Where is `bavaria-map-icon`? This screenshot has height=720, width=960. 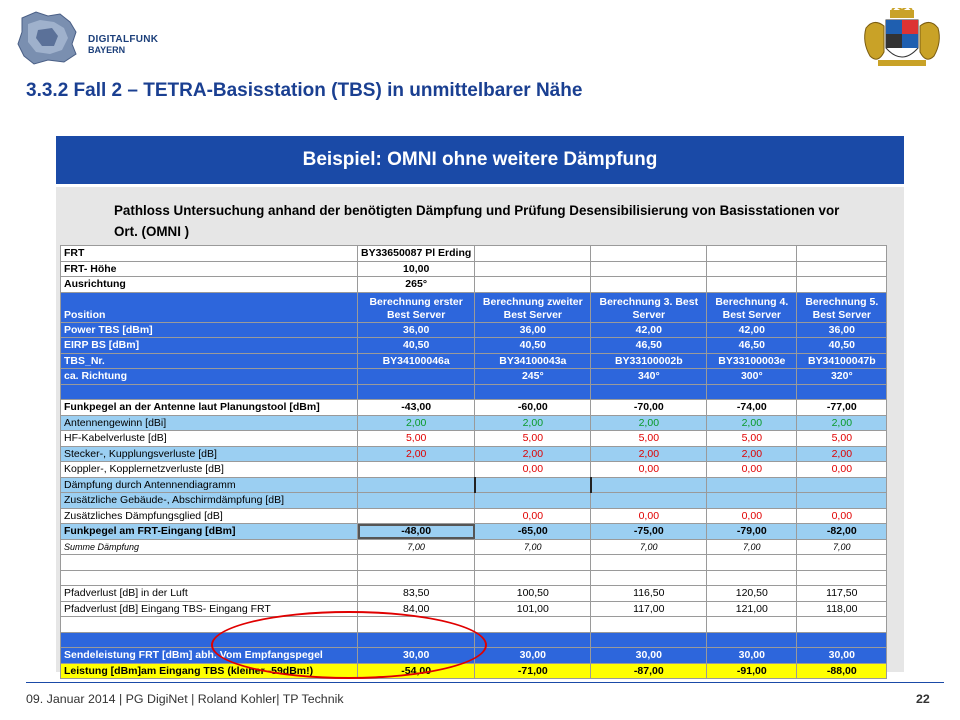
bavaria-map-icon is located at coordinates (47, 38).